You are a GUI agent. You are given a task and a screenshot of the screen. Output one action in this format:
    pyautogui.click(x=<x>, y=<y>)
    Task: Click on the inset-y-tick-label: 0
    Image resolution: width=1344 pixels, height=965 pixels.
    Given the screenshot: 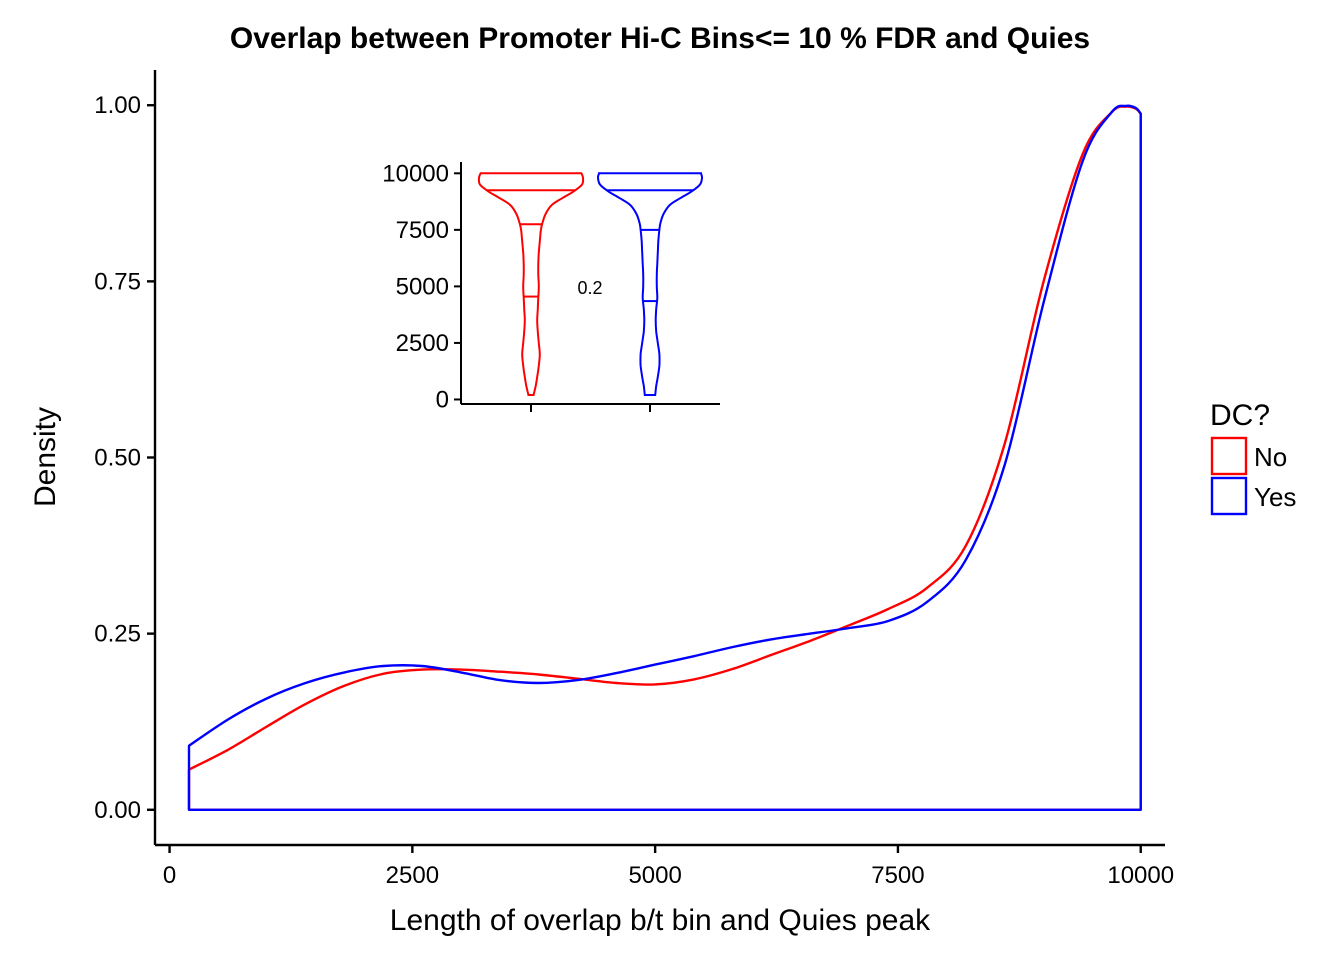 What is the action you would take?
    pyautogui.click(x=442, y=399)
    